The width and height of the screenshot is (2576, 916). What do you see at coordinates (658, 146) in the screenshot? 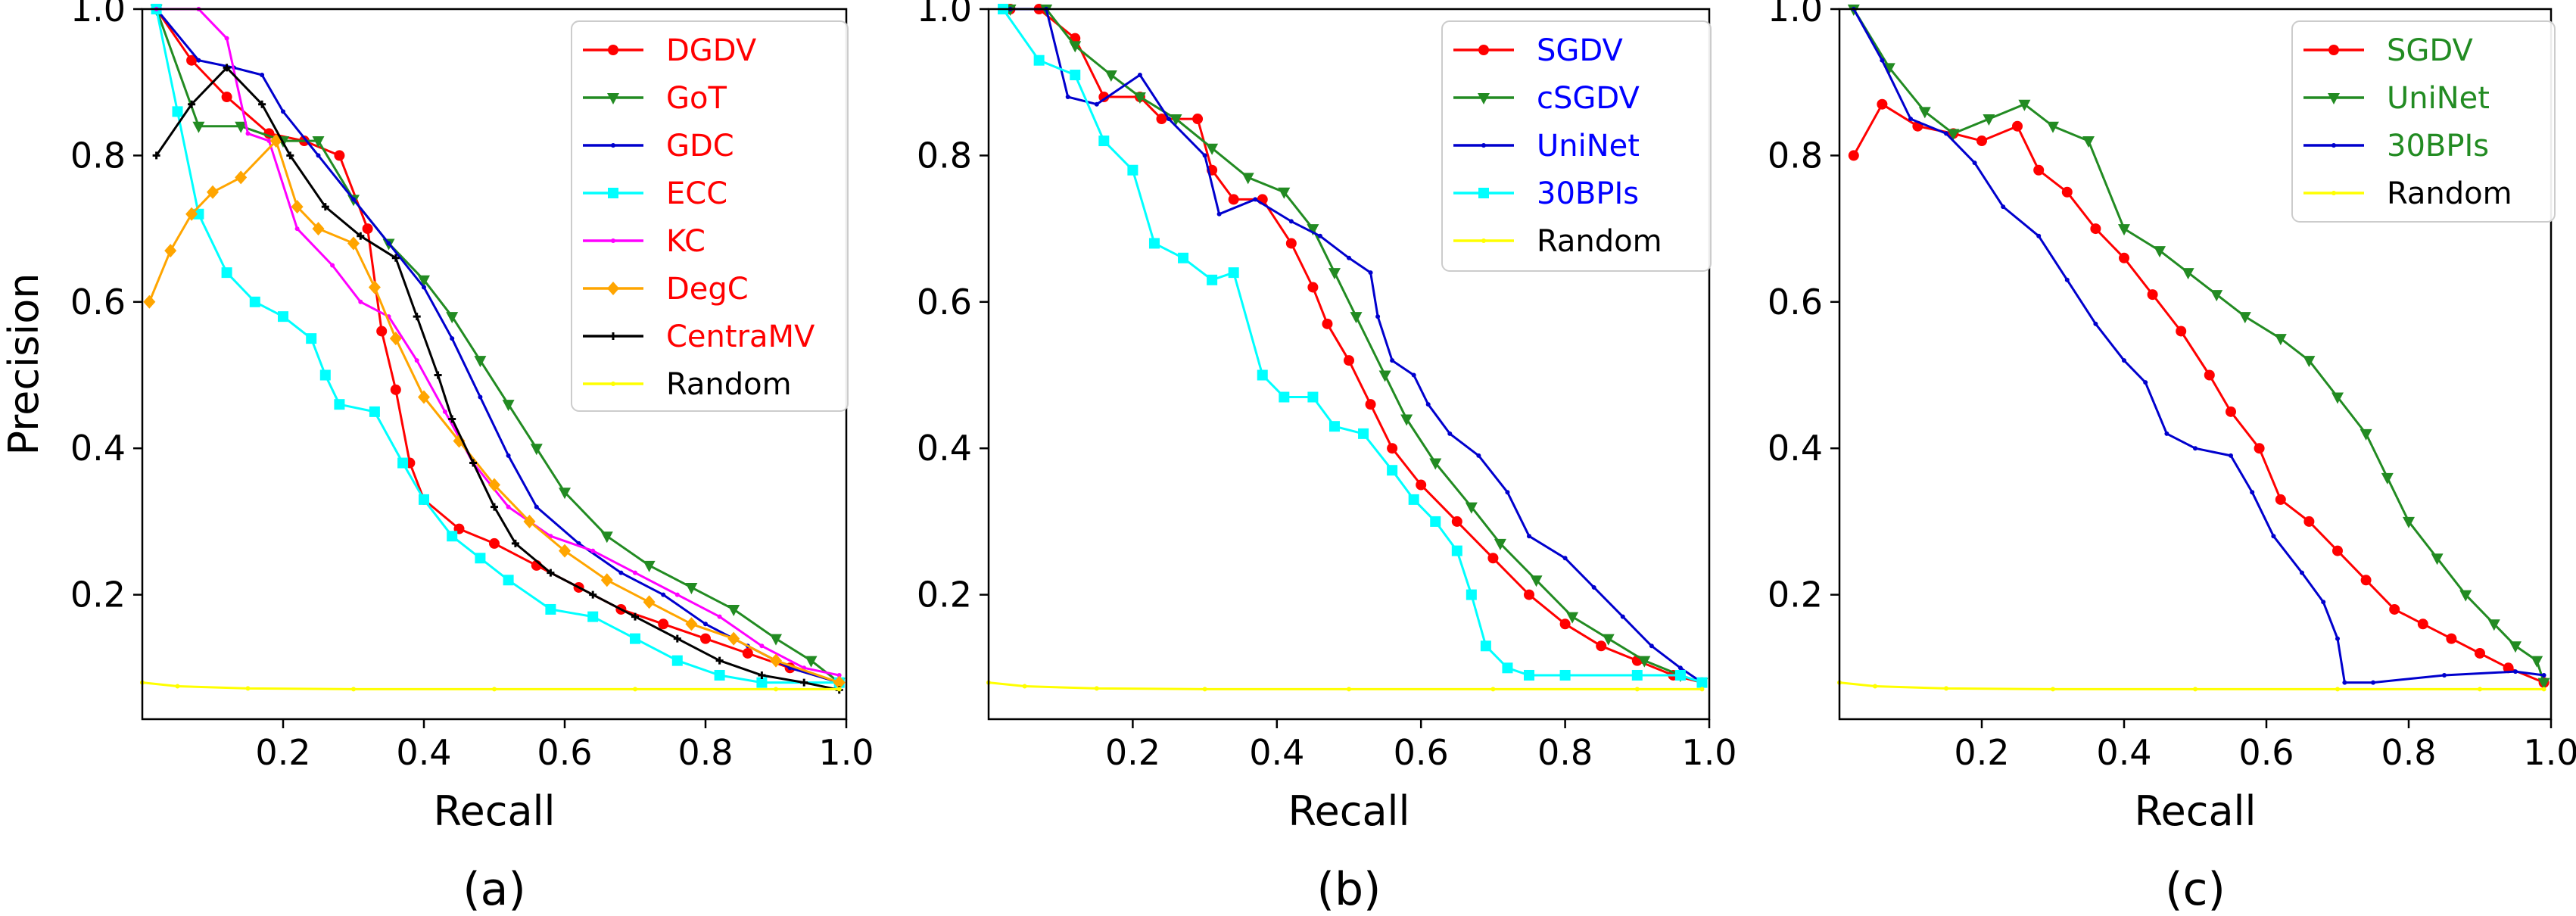
I see `legend-entry: GDC` at bounding box center [658, 146].